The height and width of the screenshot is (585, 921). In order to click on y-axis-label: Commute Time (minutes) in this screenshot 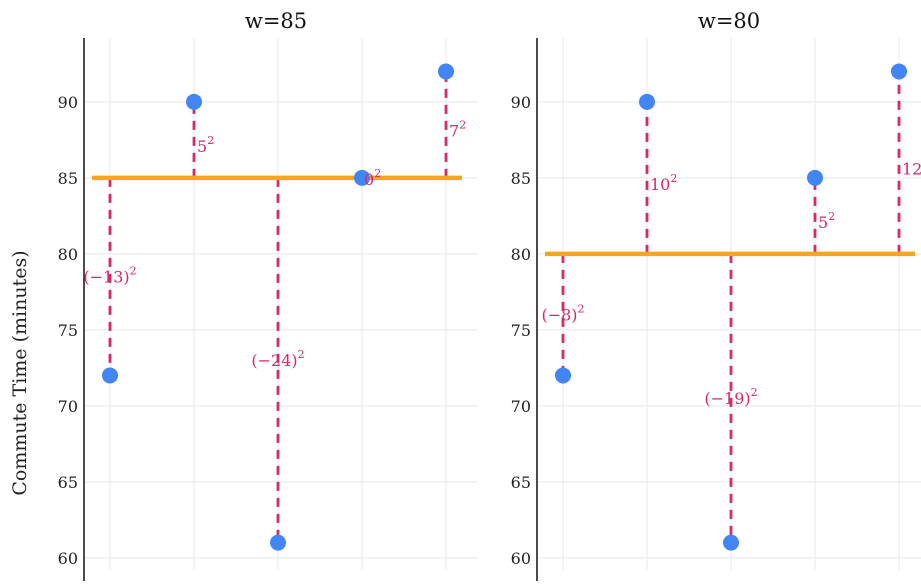, I will do `click(20, 372)`.